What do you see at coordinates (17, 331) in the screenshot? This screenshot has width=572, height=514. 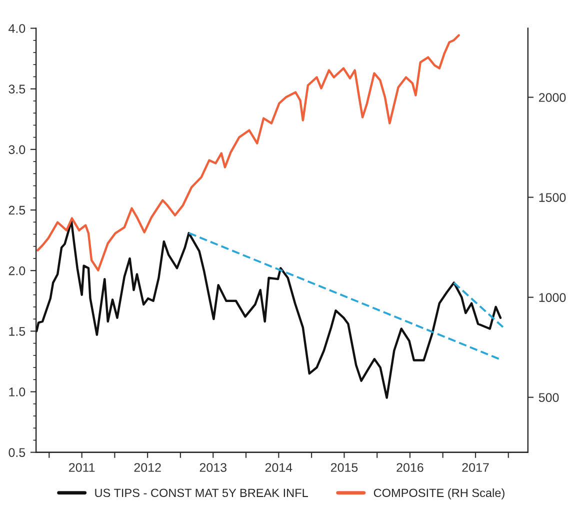 I see `y-tick-label: 1.5` at bounding box center [17, 331].